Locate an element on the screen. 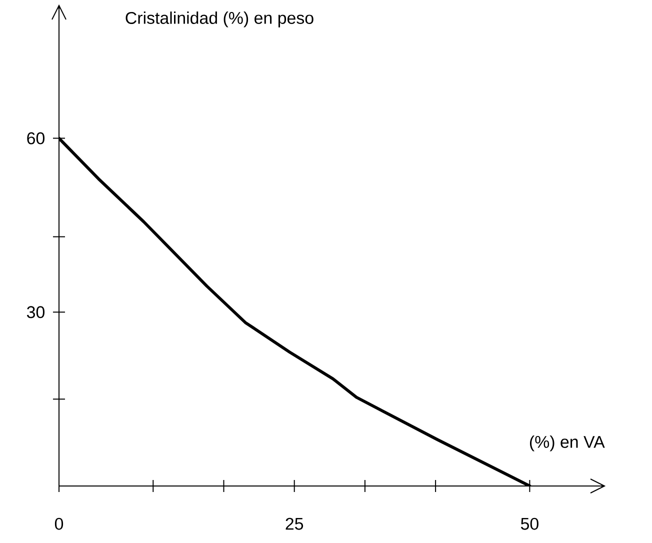  y-tick-label: 60 is located at coordinates (35, 138).